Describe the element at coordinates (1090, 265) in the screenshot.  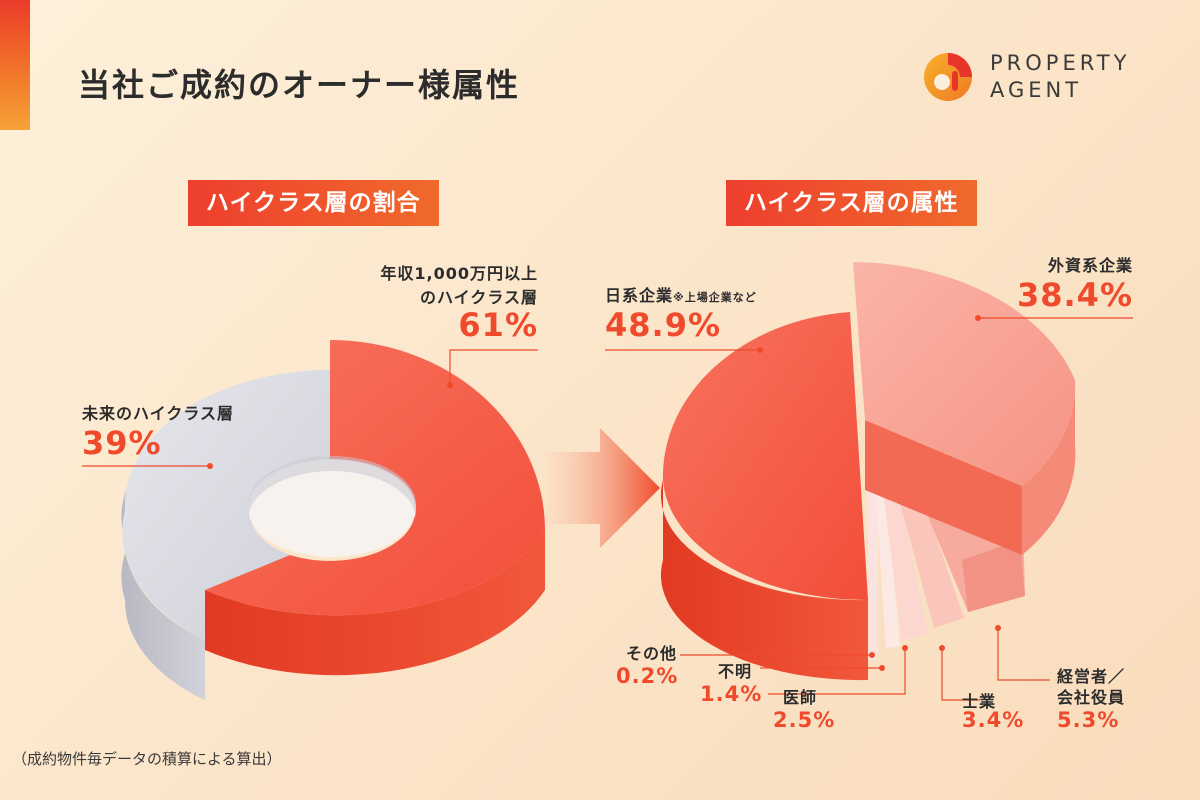
I see `label-foreign-name: 外資系企業` at that location.